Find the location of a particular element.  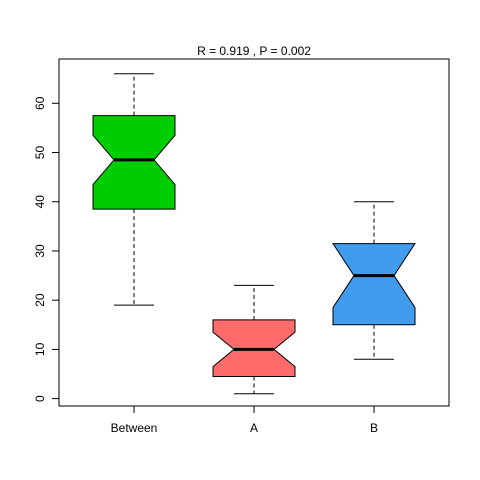

y-axis: 0 10 20 30 40 50 60 is located at coordinates (46, 249).